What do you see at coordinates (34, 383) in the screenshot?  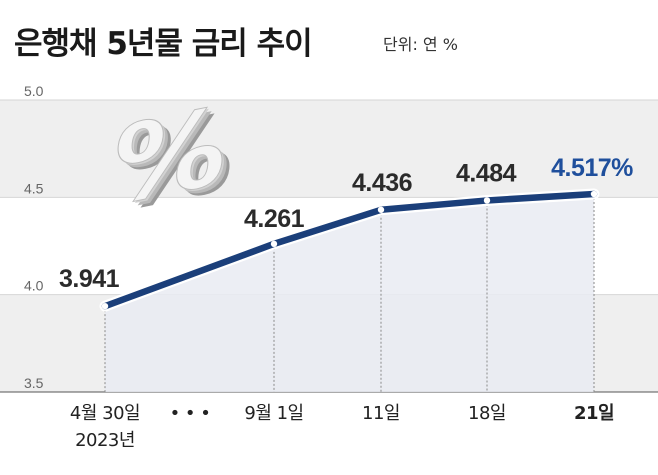 I see `y-tick-label: 3.5` at bounding box center [34, 383].